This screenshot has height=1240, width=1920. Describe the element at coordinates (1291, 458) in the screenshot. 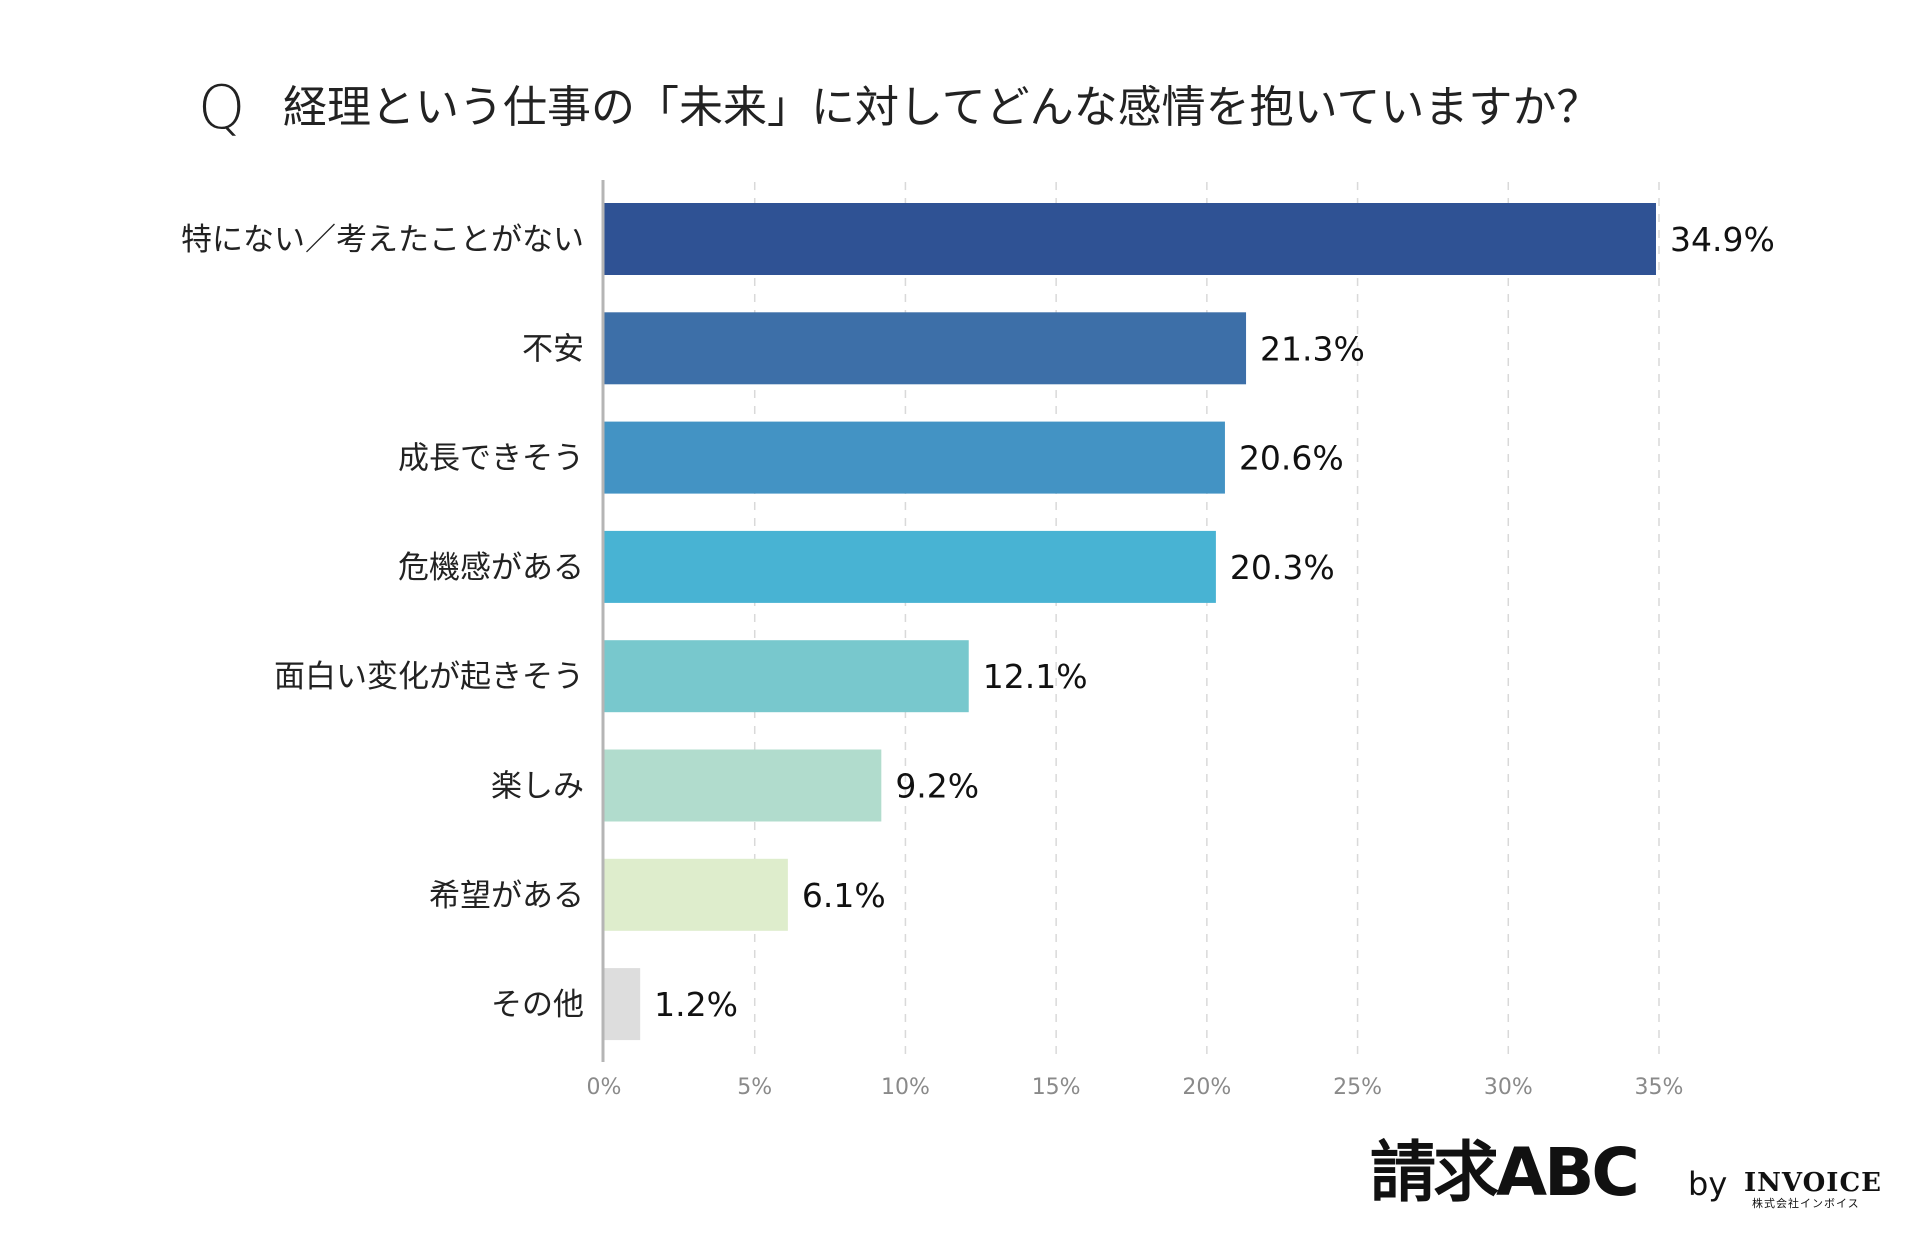

I see `value-label: 20.6%` at that location.